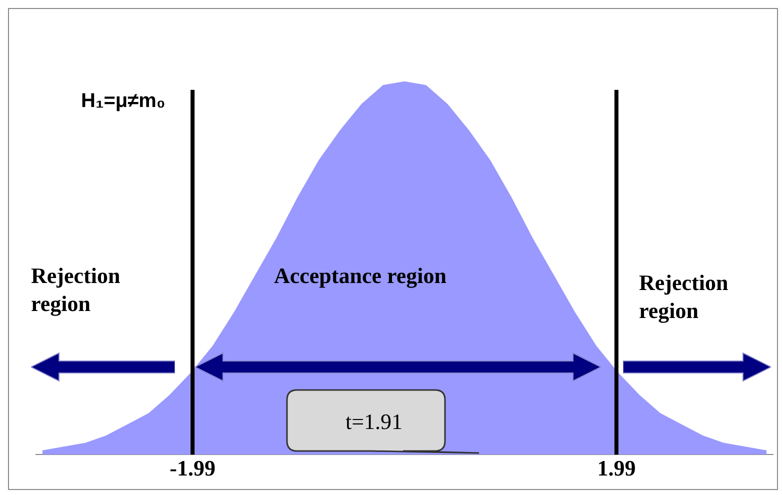 This screenshot has width=782, height=495. I want to click on x-tick-label: -1.99, so click(193, 467).